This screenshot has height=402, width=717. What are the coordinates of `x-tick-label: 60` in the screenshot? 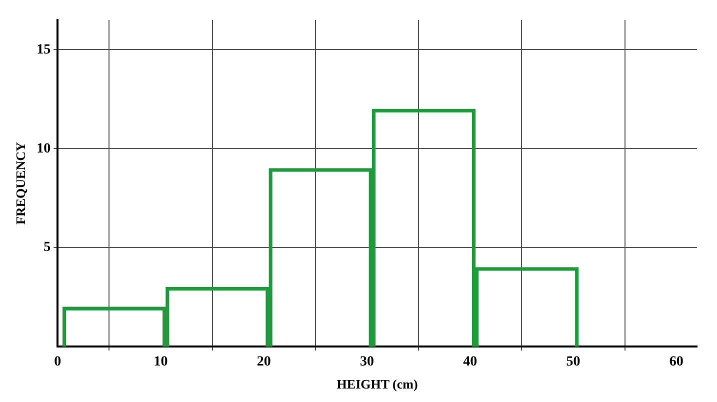 It's located at (676, 362).